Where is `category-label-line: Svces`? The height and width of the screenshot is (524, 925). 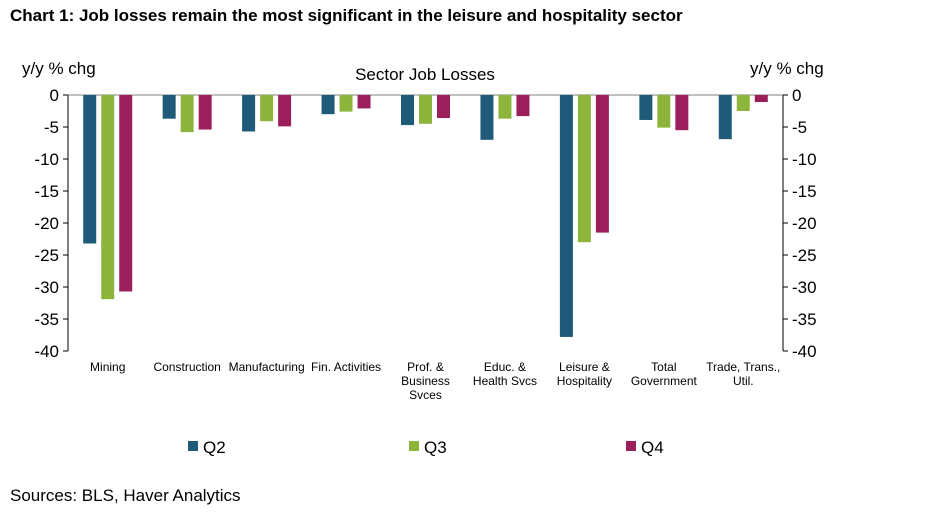 category-label-line: Svces is located at coordinates (425, 395).